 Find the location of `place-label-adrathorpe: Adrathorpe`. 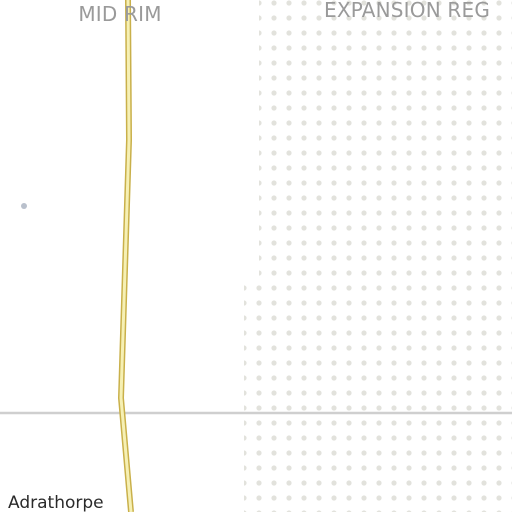

place-label-adrathorpe: Adrathorpe is located at coordinates (56, 502).